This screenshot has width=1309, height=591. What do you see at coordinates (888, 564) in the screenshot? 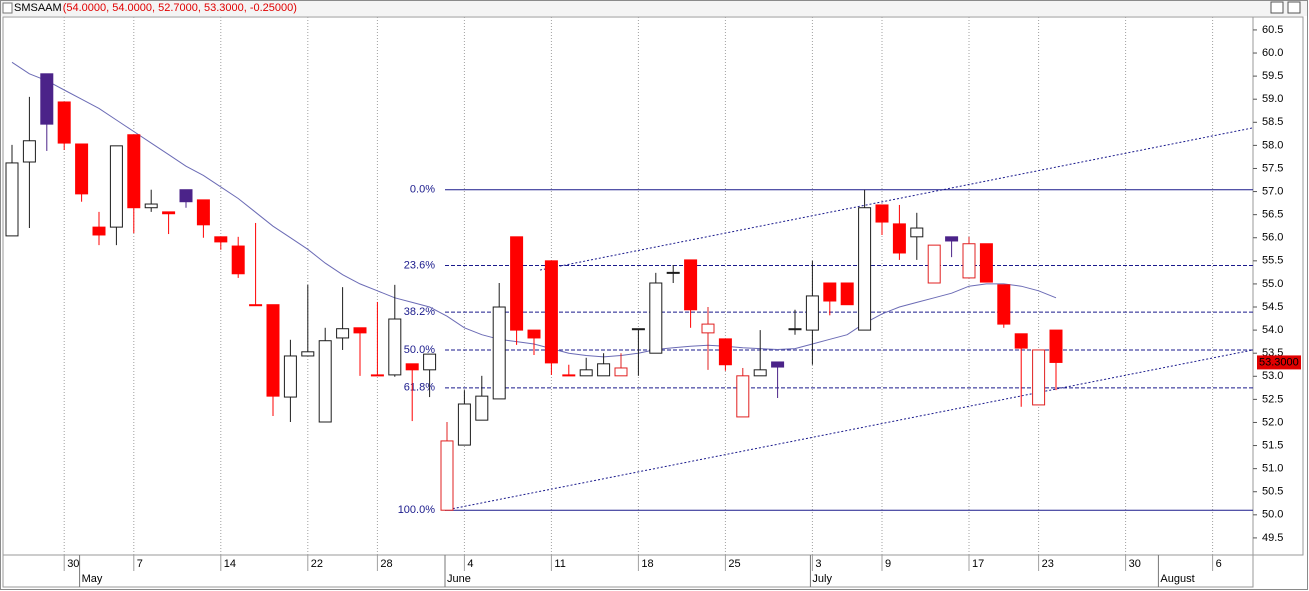
I see `x-tick-label: 9` at bounding box center [888, 564].